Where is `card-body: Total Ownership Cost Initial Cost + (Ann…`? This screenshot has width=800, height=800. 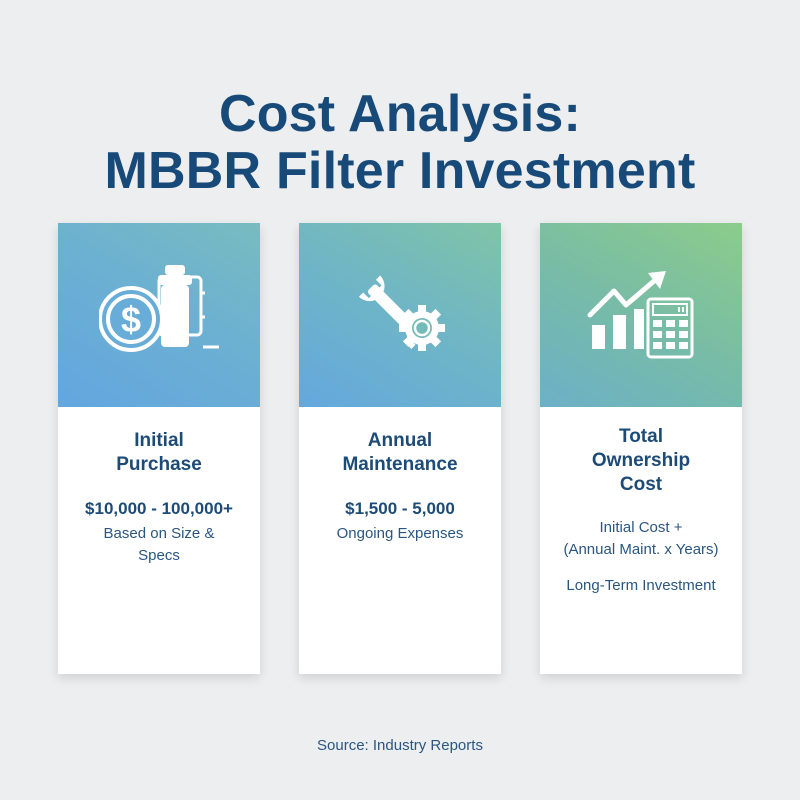
card-body: Total Ownership Cost Initial Cost + (Ann… is located at coordinates (641, 502).